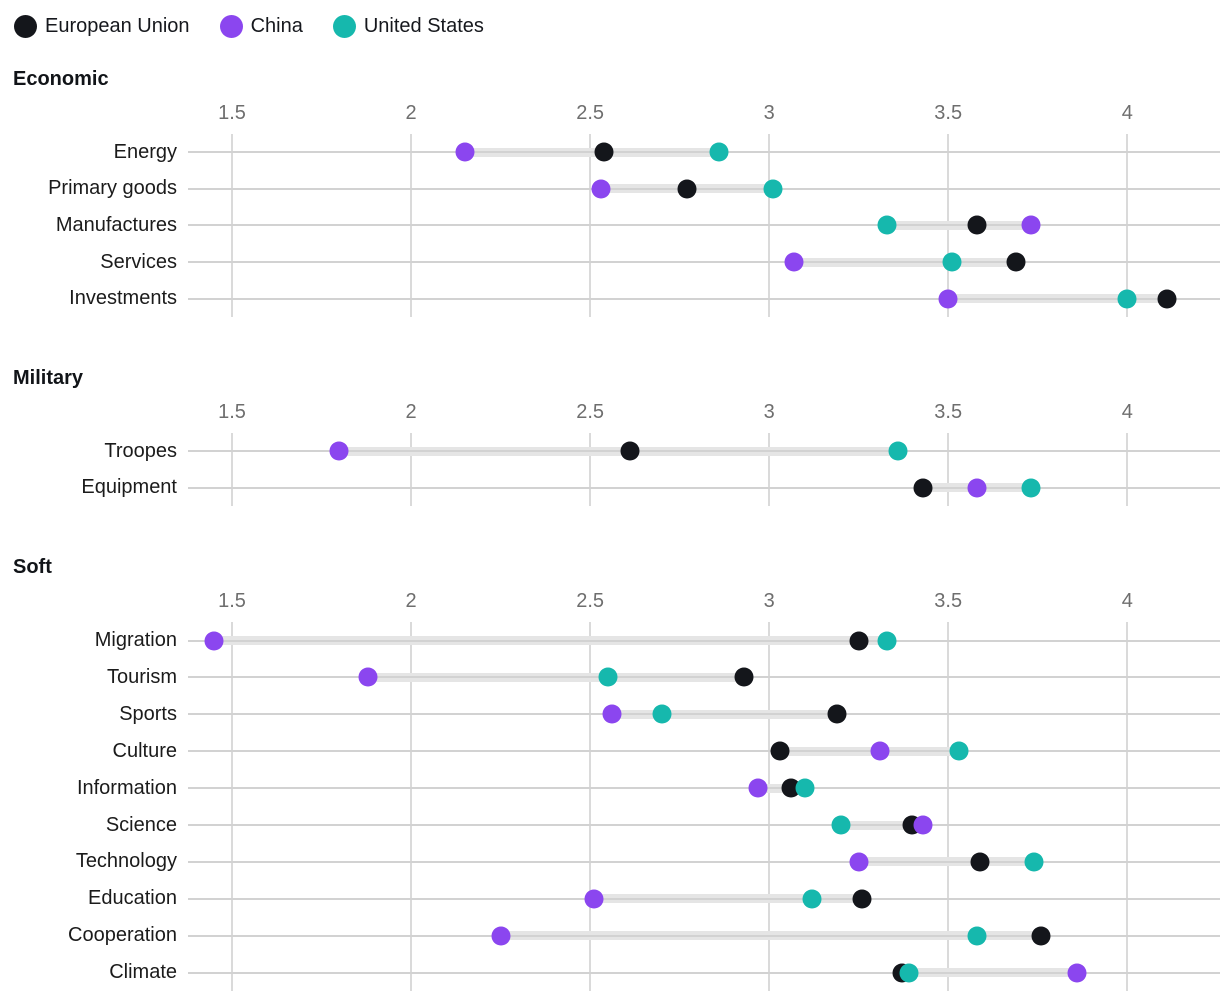 This screenshot has height=1004, width=1220. What do you see at coordinates (140, 450) in the screenshot?
I see `row-label: Troopes` at bounding box center [140, 450].